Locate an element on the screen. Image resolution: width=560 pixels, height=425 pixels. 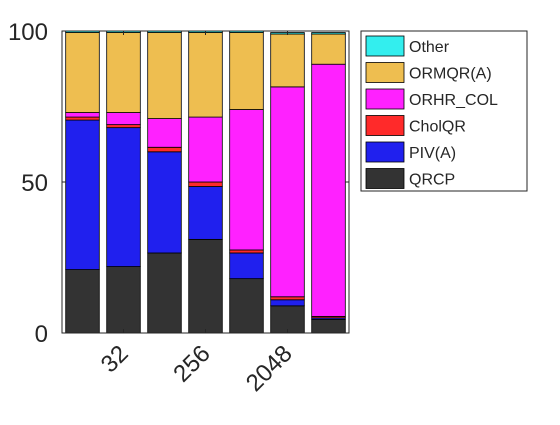
legend-box is located at coordinates (444, 111).